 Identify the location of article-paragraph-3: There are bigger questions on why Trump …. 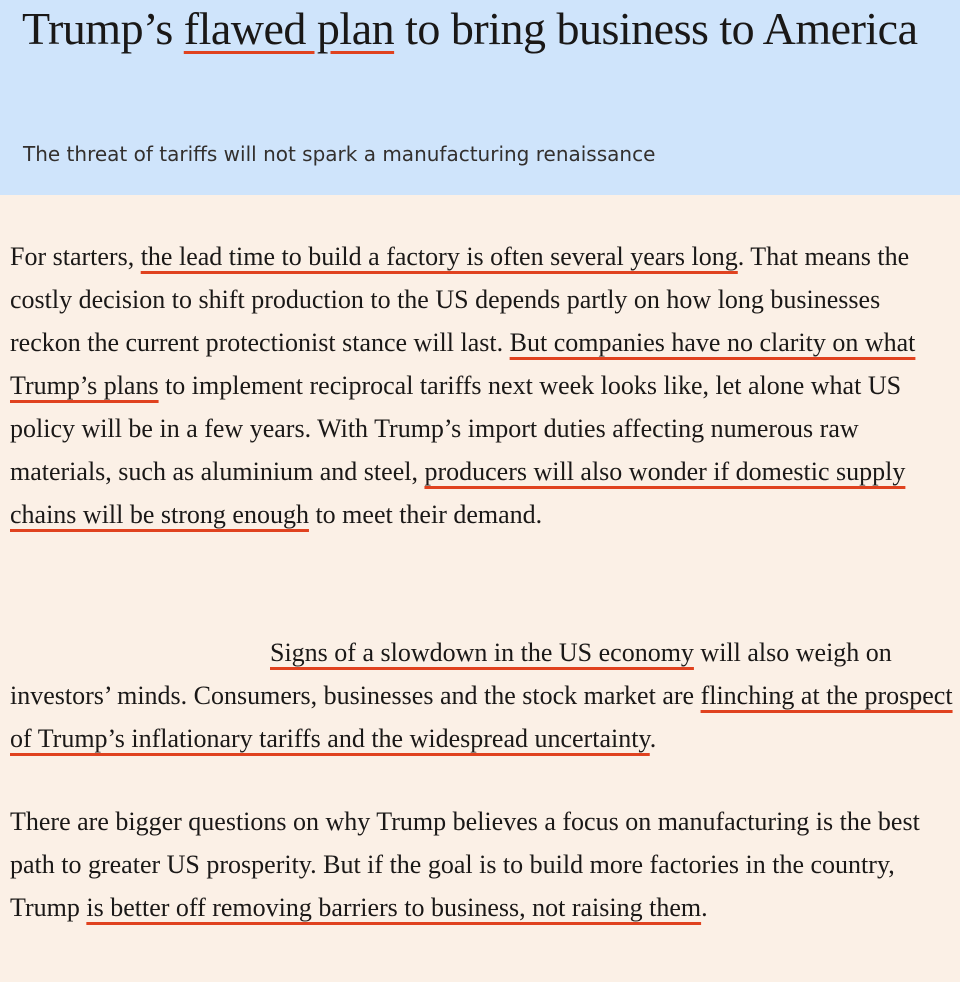
(483, 864).